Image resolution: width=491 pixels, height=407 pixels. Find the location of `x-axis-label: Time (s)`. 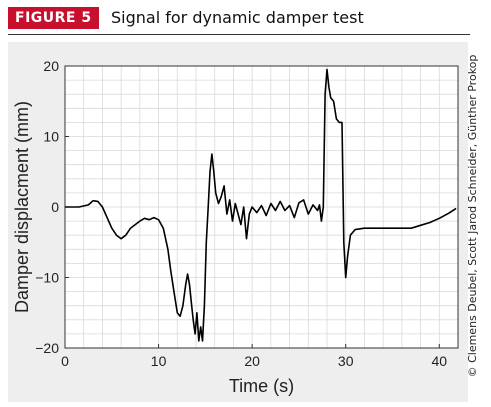

x-axis-label: Time (s) is located at coordinates (261, 386).